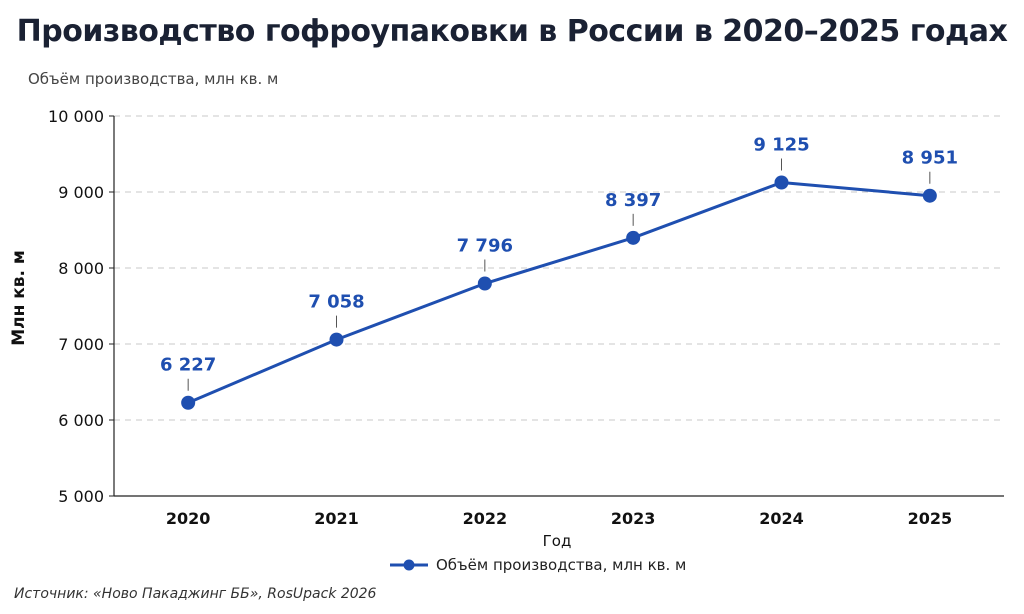  Describe the element at coordinates (81, 420) in the screenshot. I see `y-tick-label: 6 000` at that location.